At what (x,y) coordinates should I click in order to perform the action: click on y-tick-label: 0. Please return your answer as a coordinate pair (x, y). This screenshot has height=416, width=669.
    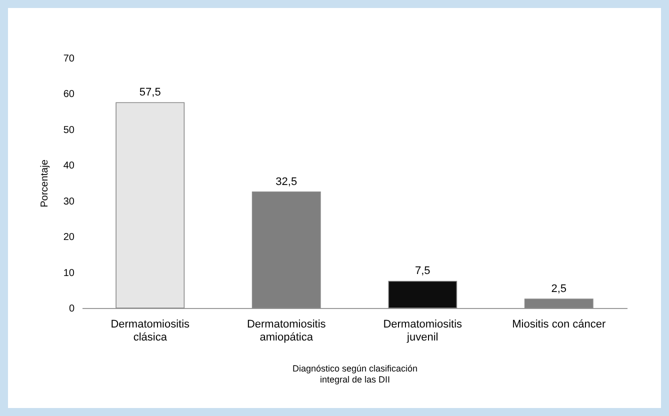
    Looking at the image, I should click on (71, 309).